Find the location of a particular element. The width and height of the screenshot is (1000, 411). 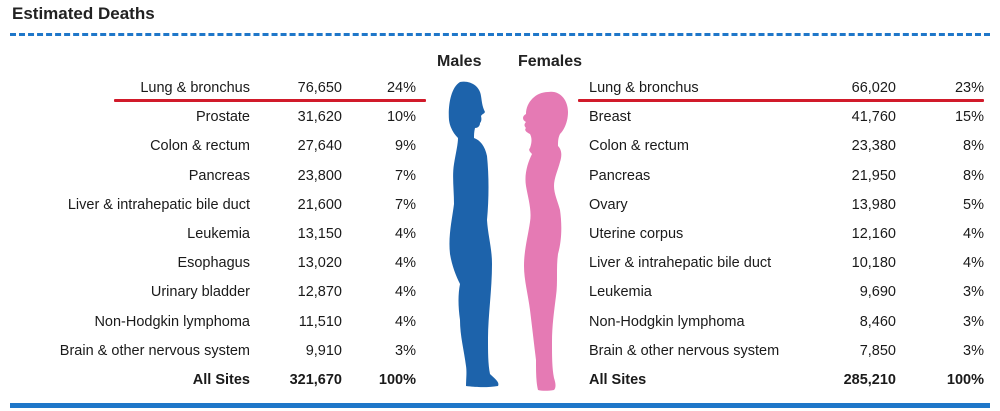

male-percent-value: 3% is located at coordinates (405, 350).